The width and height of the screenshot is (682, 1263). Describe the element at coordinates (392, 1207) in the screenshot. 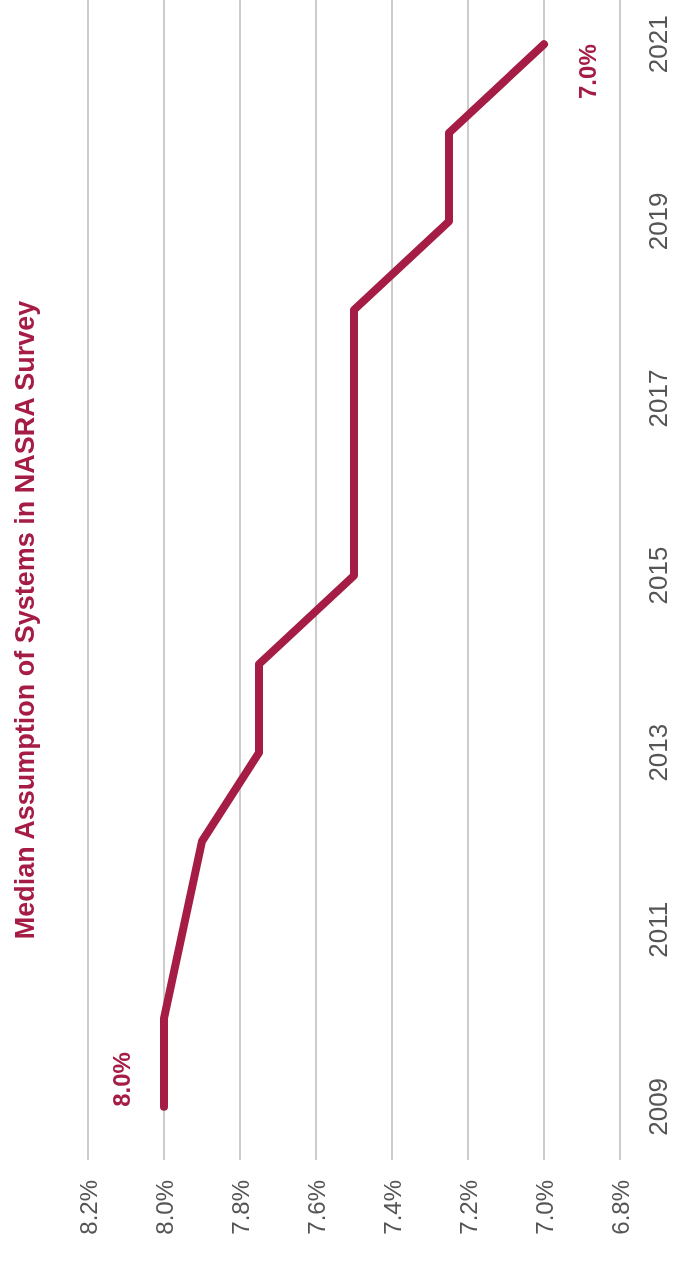

I see `x-tick-label: 7.4%` at that location.